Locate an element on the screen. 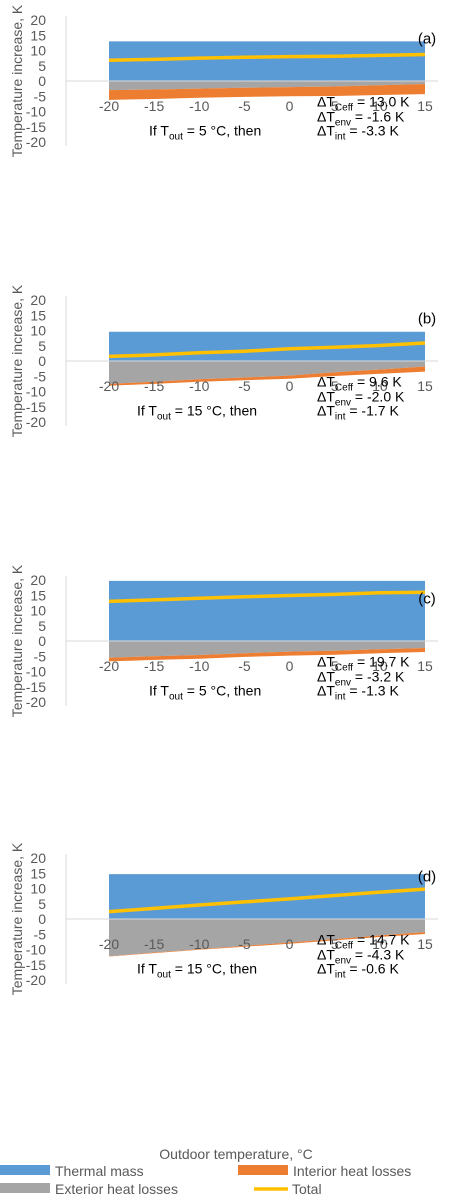 This screenshot has width=463, height=1200. delta-t-annotation: ΔTint = -1.3 K is located at coordinates (358, 692).